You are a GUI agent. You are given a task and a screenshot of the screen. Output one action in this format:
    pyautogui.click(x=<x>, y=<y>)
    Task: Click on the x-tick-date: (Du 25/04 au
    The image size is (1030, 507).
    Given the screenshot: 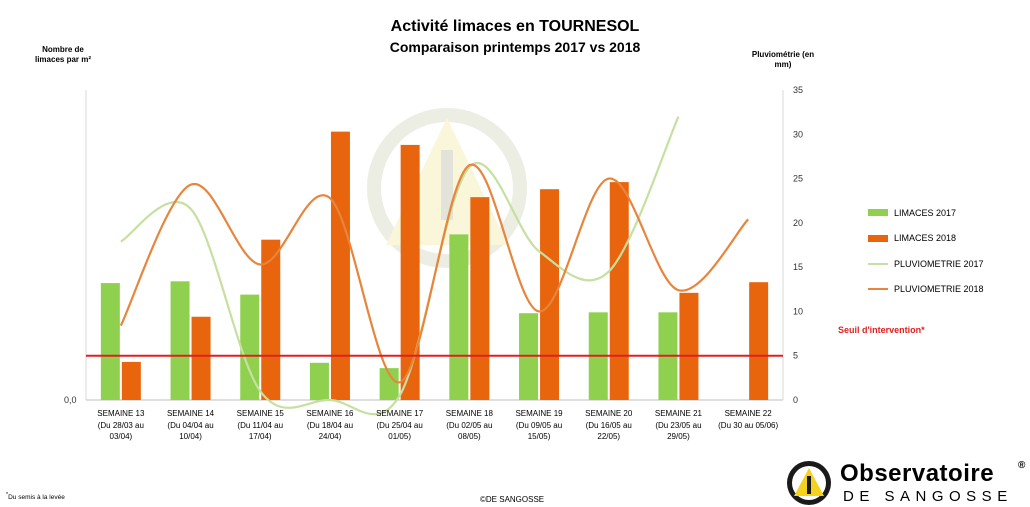 What is the action you would take?
    pyautogui.click(x=400, y=425)
    